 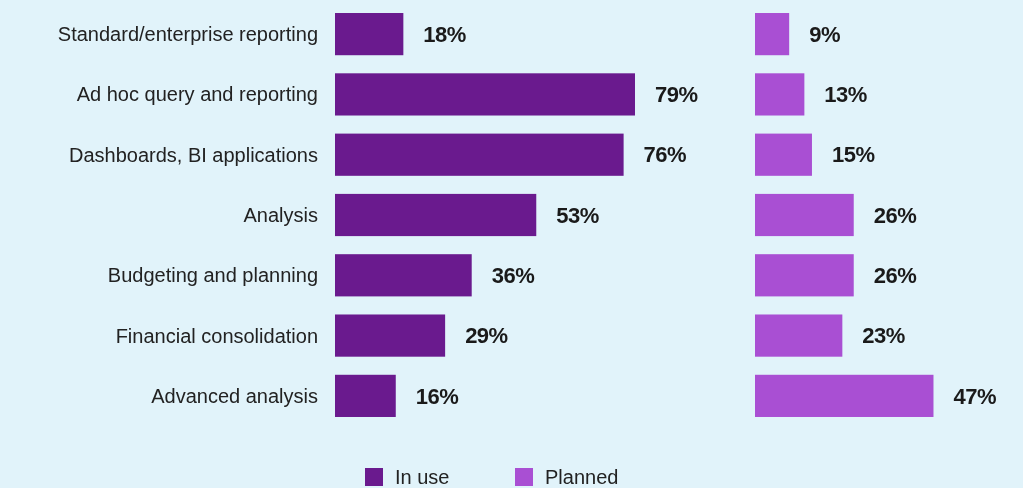 I want to click on y-tick-label: Financial consolidation, so click(x=216, y=335).